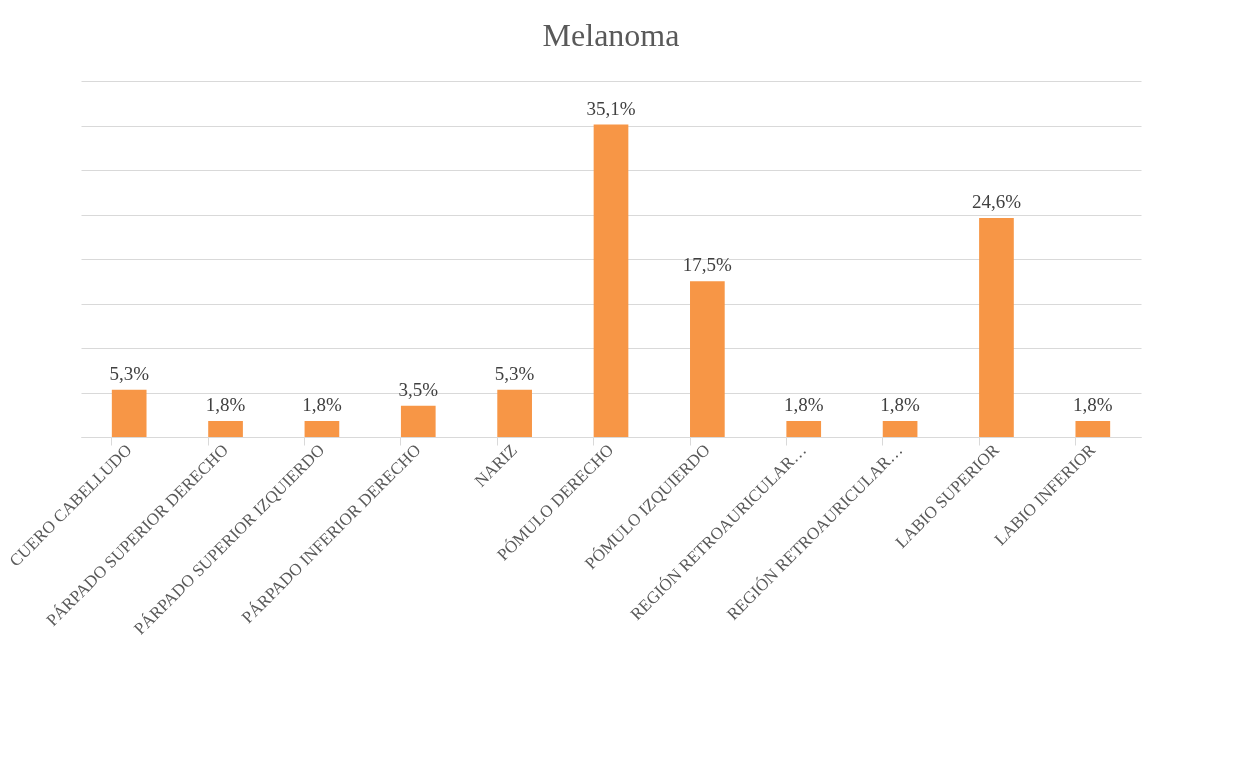  I want to click on data-label: 3,5%, so click(418, 389).